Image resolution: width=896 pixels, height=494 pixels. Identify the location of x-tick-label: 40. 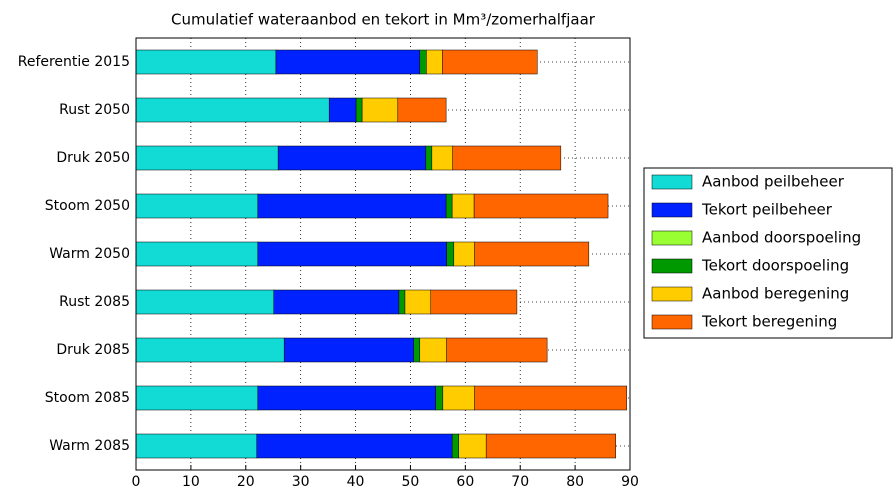
(356, 482).